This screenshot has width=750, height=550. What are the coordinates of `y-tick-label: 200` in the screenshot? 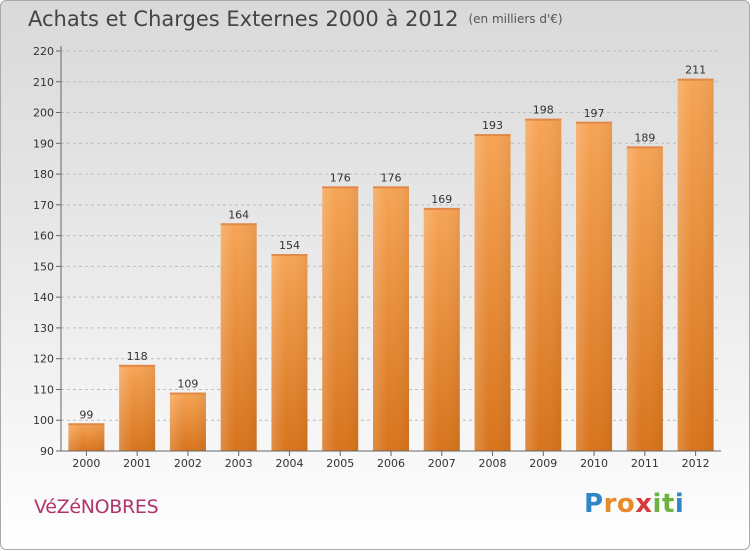 It's located at (43, 113).